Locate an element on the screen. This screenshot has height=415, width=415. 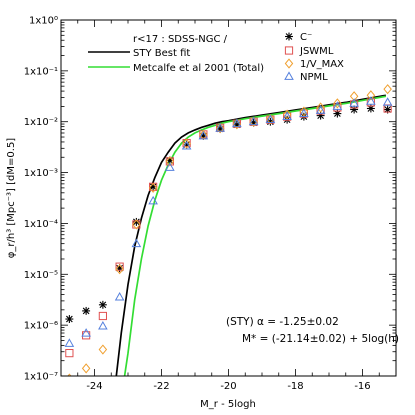
y-tick-label: 1x10⁻³ is located at coordinates (41, 173).